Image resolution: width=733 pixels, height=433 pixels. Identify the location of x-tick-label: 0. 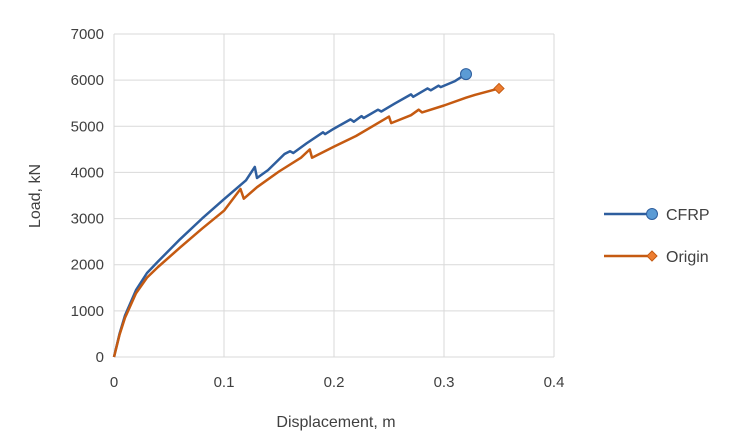
(114, 382).